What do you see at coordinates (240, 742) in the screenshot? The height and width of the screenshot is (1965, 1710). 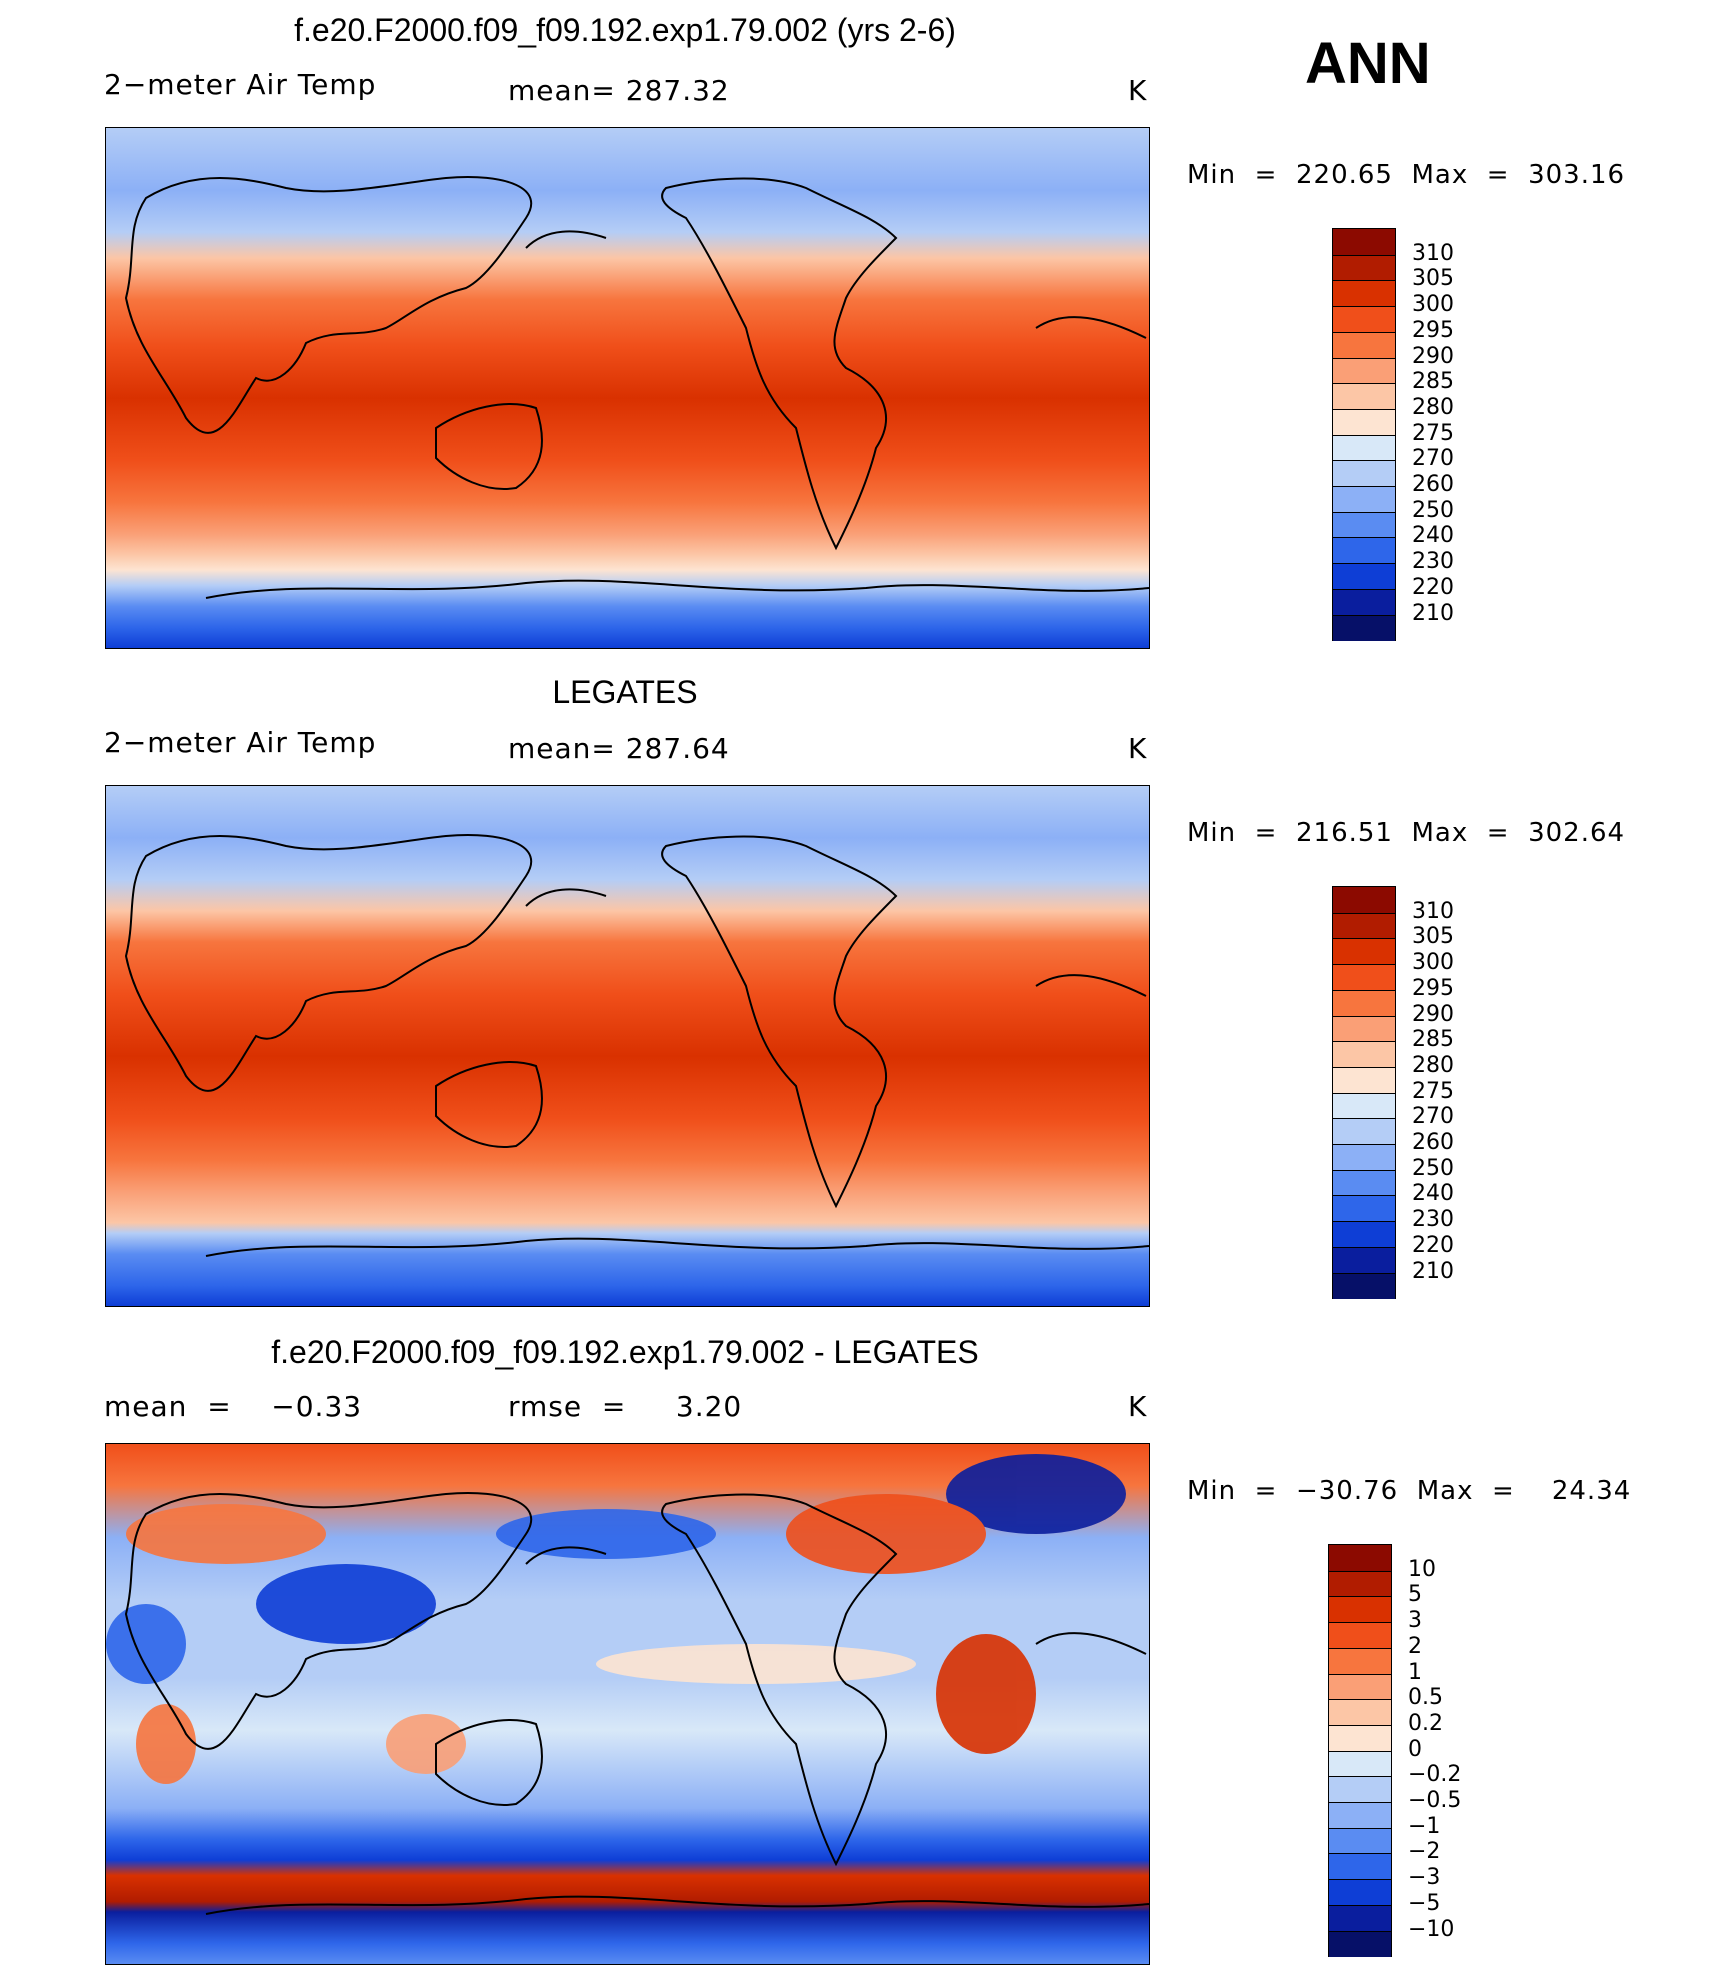 I see `panel2-variable-label: 2−meter Air Temp` at bounding box center [240, 742].